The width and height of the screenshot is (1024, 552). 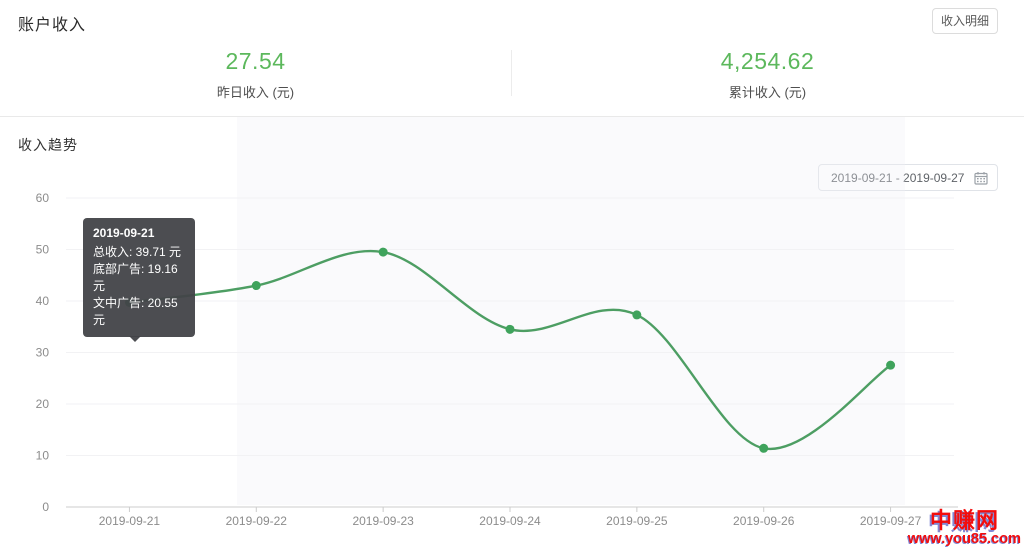 What do you see at coordinates (52, 25) in the screenshot?
I see `page-title: 账户收入` at bounding box center [52, 25].